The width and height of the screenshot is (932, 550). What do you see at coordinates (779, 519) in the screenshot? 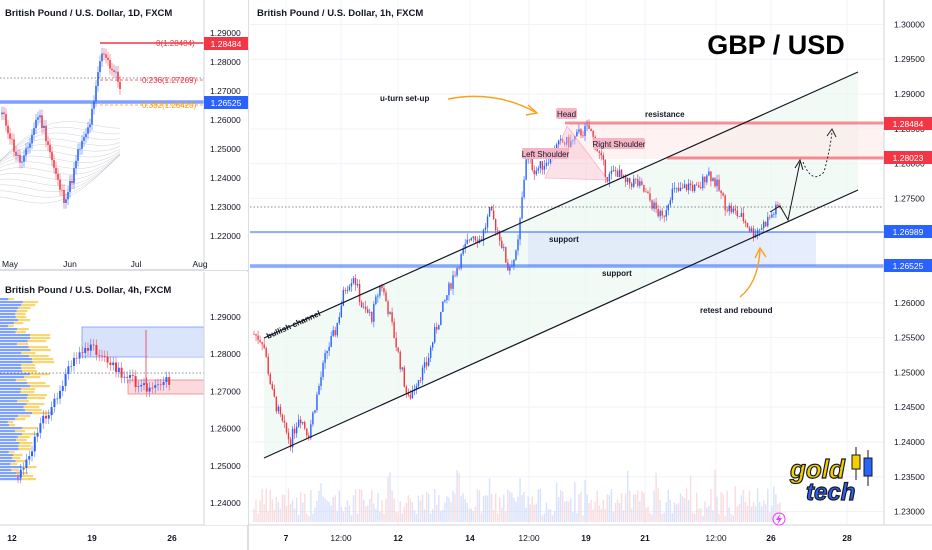
I see `lightning-icon` at bounding box center [779, 519].